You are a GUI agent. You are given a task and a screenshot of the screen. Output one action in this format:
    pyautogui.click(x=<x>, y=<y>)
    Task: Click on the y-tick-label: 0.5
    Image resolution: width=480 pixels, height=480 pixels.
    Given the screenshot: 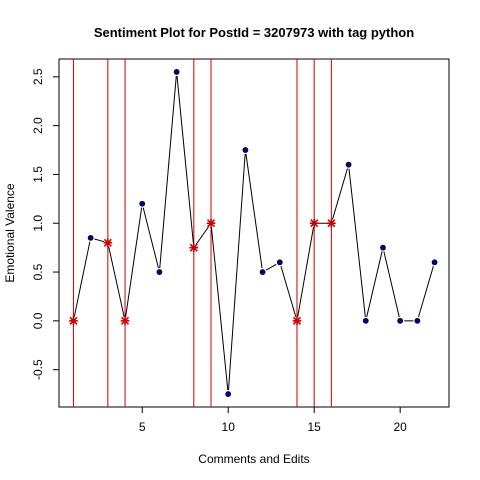 What is the action you would take?
    pyautogui.click(x=38, y=271)
    